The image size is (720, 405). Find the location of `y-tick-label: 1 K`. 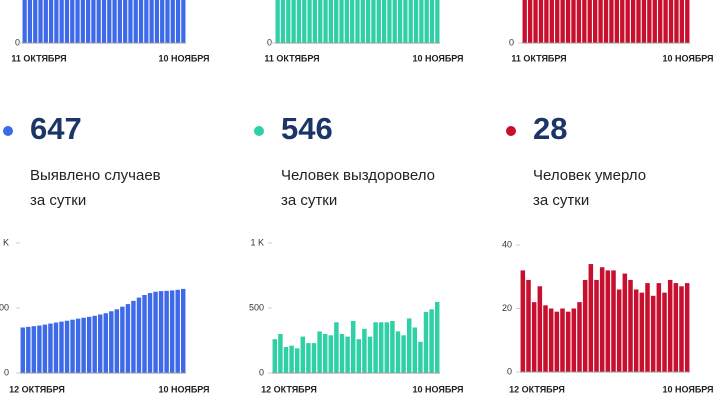

y-tick-label: 1 K is located at coordinates (4, 242).